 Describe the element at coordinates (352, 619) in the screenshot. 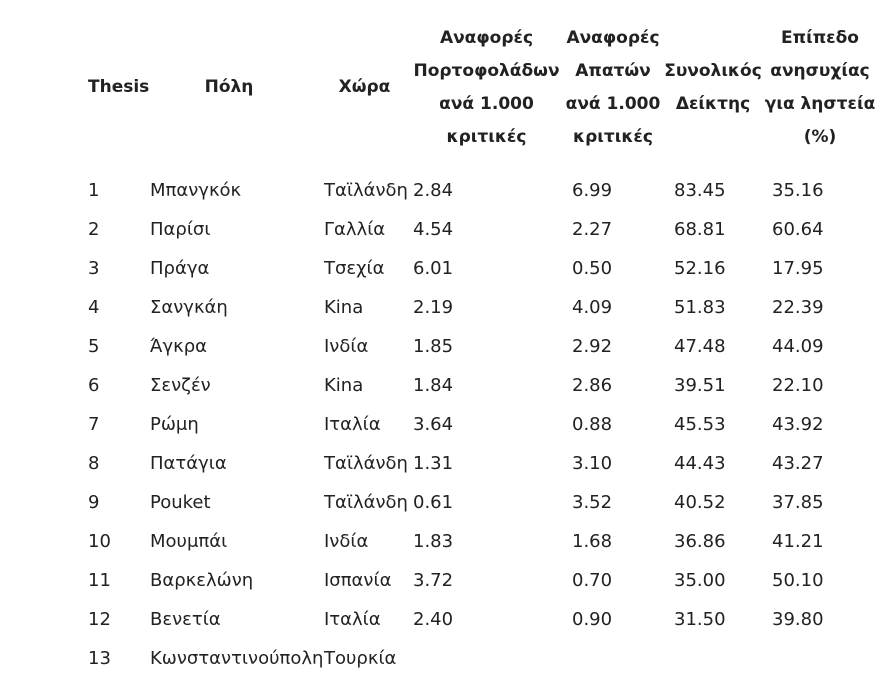

I see `cell-country: Ιταλία` at that location.